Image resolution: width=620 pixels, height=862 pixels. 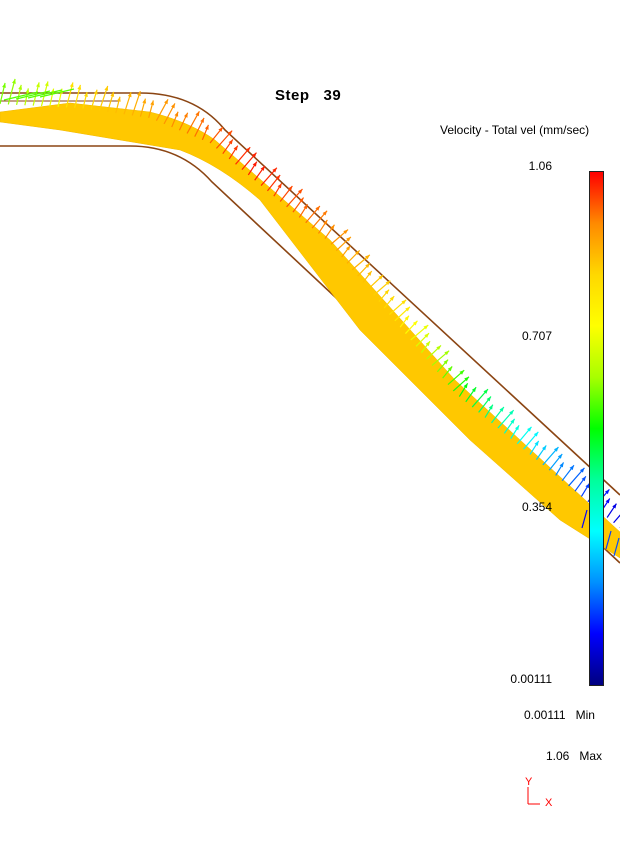 What do you see at coordinates (540, 166) in the screenshot?
I see `colorbar-tick-max: 1.06` at bounding box center [540, 166].